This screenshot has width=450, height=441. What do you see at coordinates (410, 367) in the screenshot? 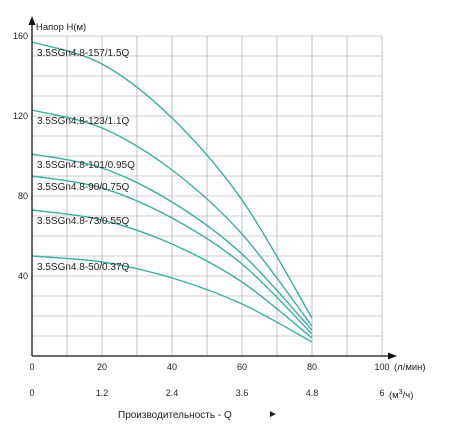
I see `x-unit-lpm: (л/мин)` at bounding box center [410, 367].